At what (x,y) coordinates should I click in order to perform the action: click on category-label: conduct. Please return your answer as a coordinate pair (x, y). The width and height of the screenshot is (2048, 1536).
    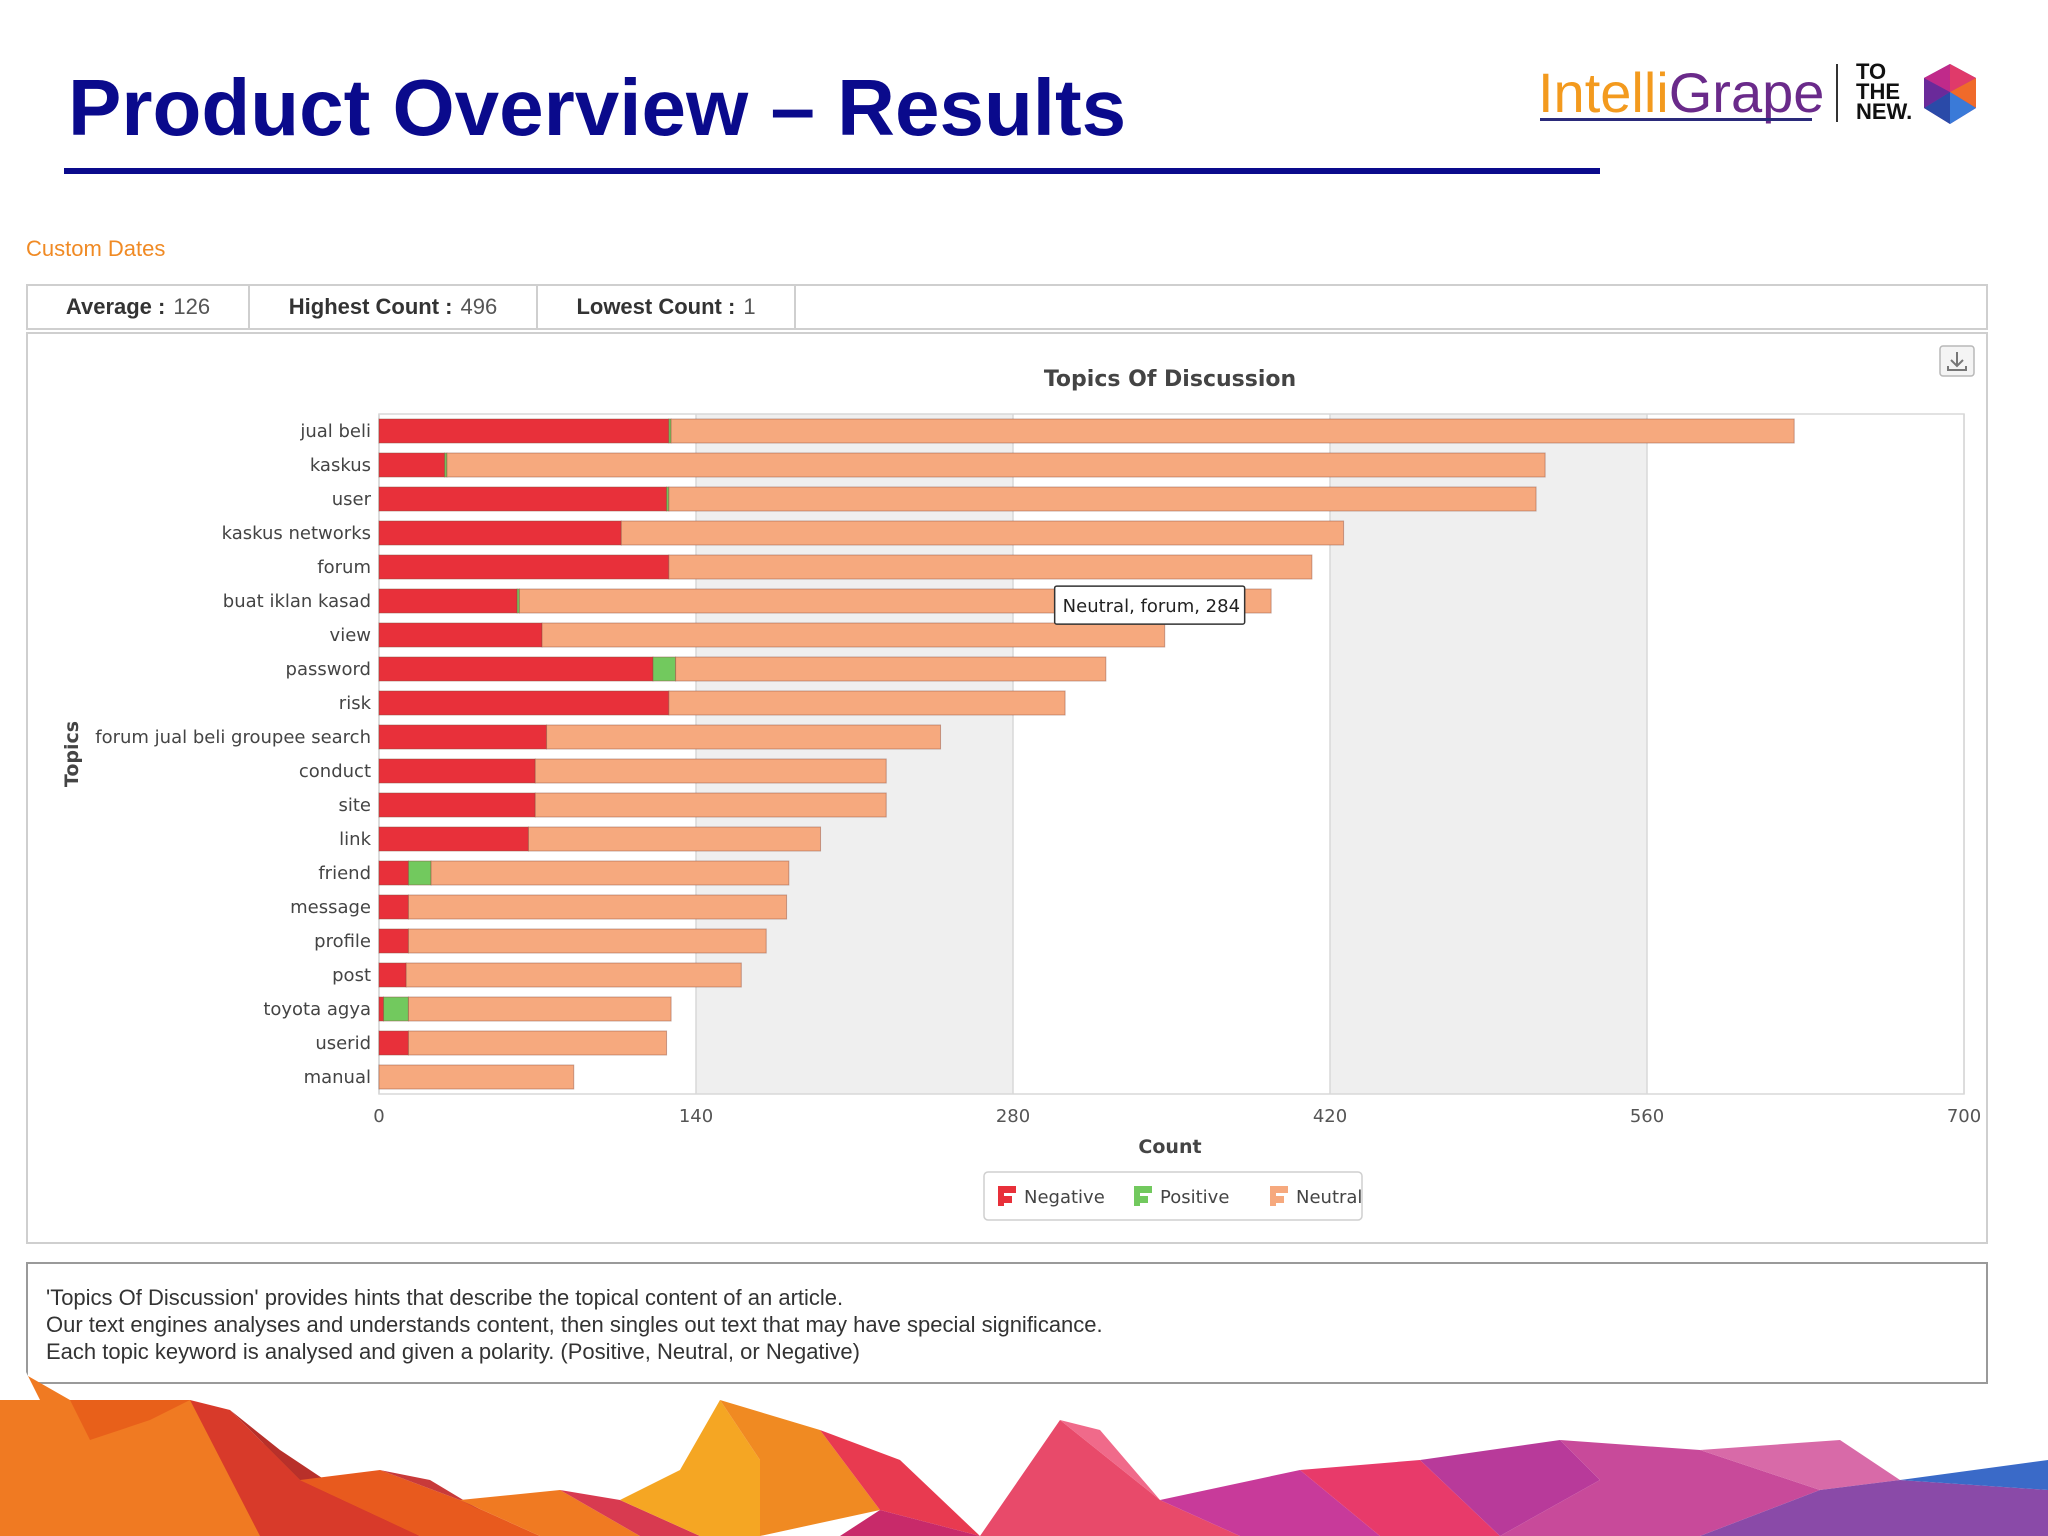
    Looking at the image, I should click on (335, 771).